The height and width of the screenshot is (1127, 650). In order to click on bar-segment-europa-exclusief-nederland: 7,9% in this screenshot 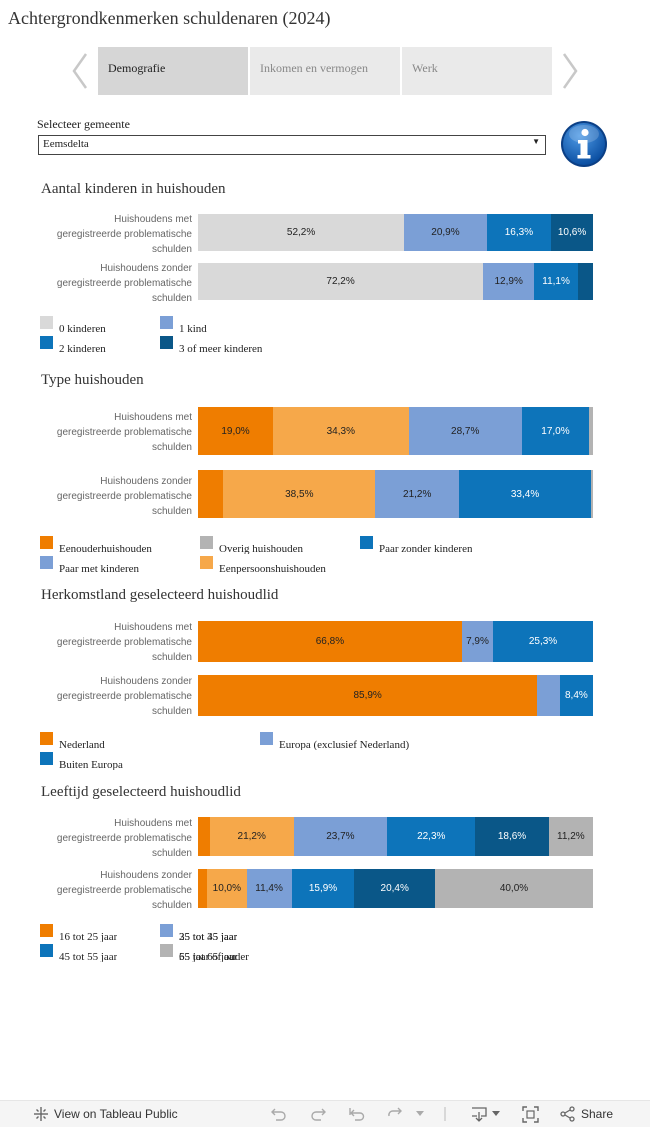, I will do `click(477, 641)`.